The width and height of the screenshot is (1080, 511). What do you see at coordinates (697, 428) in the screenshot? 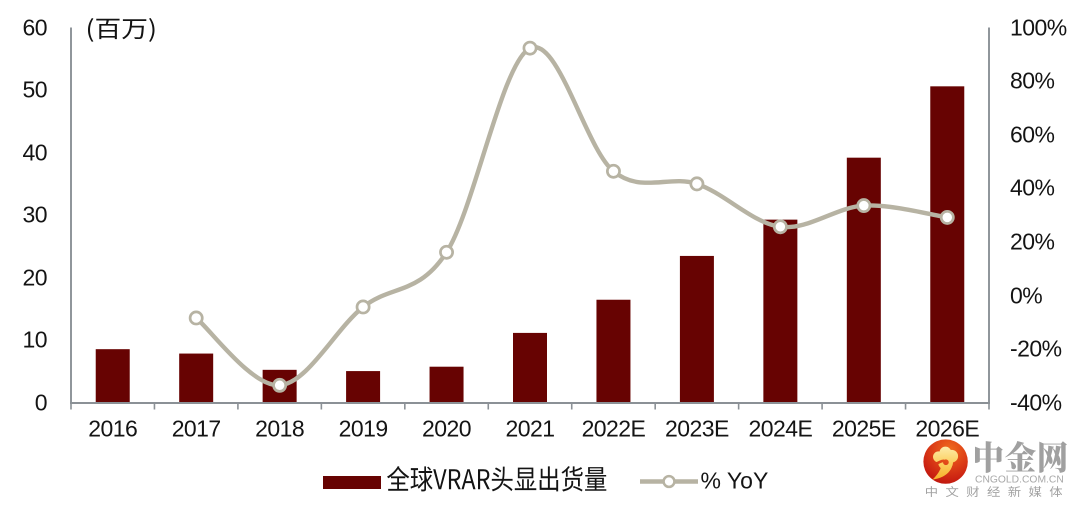
I see `x-axis-label: 2023E` at bounding box center [697, 428].